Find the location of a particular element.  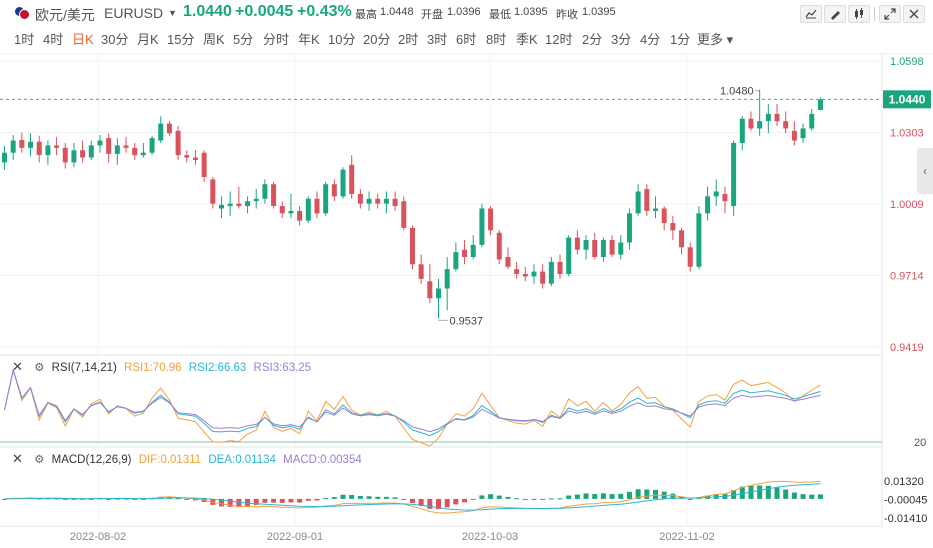

period-tab-13: 3时 is located at coordinates (437, 39).